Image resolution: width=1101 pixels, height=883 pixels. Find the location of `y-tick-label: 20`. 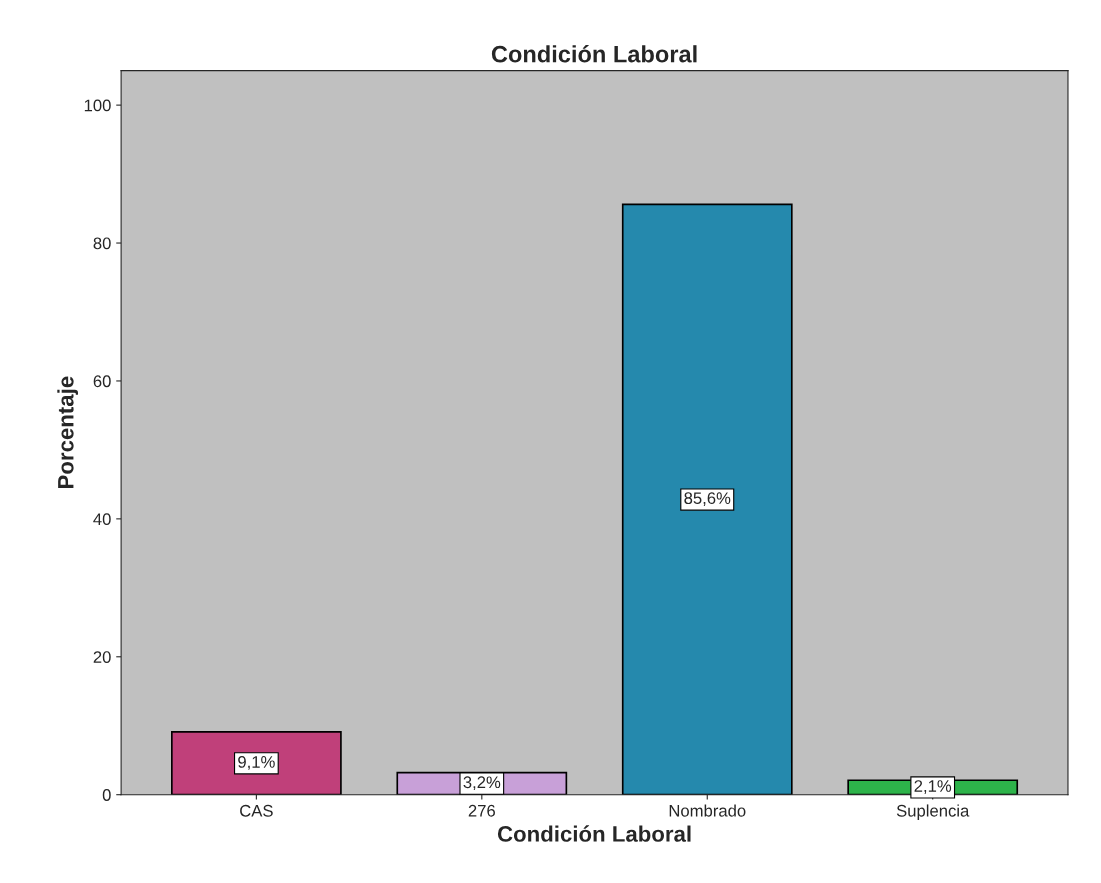

y-tick-label: 20 is located at coordinates (102, 657).